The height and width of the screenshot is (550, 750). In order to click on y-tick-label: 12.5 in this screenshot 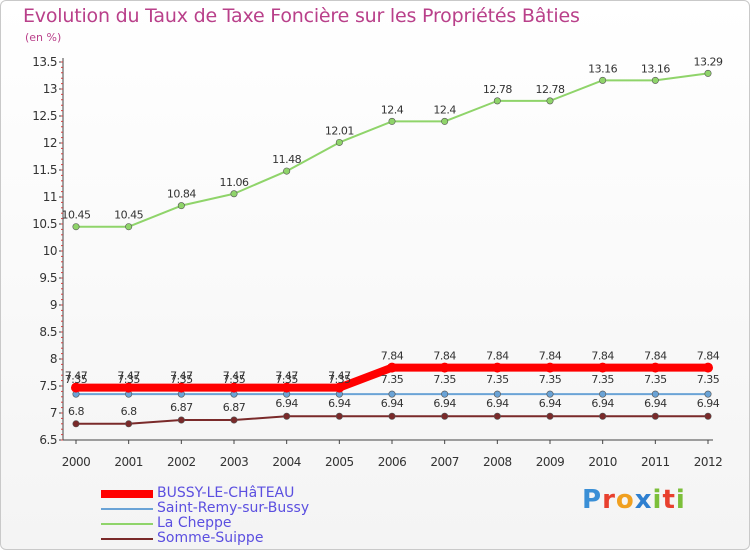, I will do `click(44, 116)`.